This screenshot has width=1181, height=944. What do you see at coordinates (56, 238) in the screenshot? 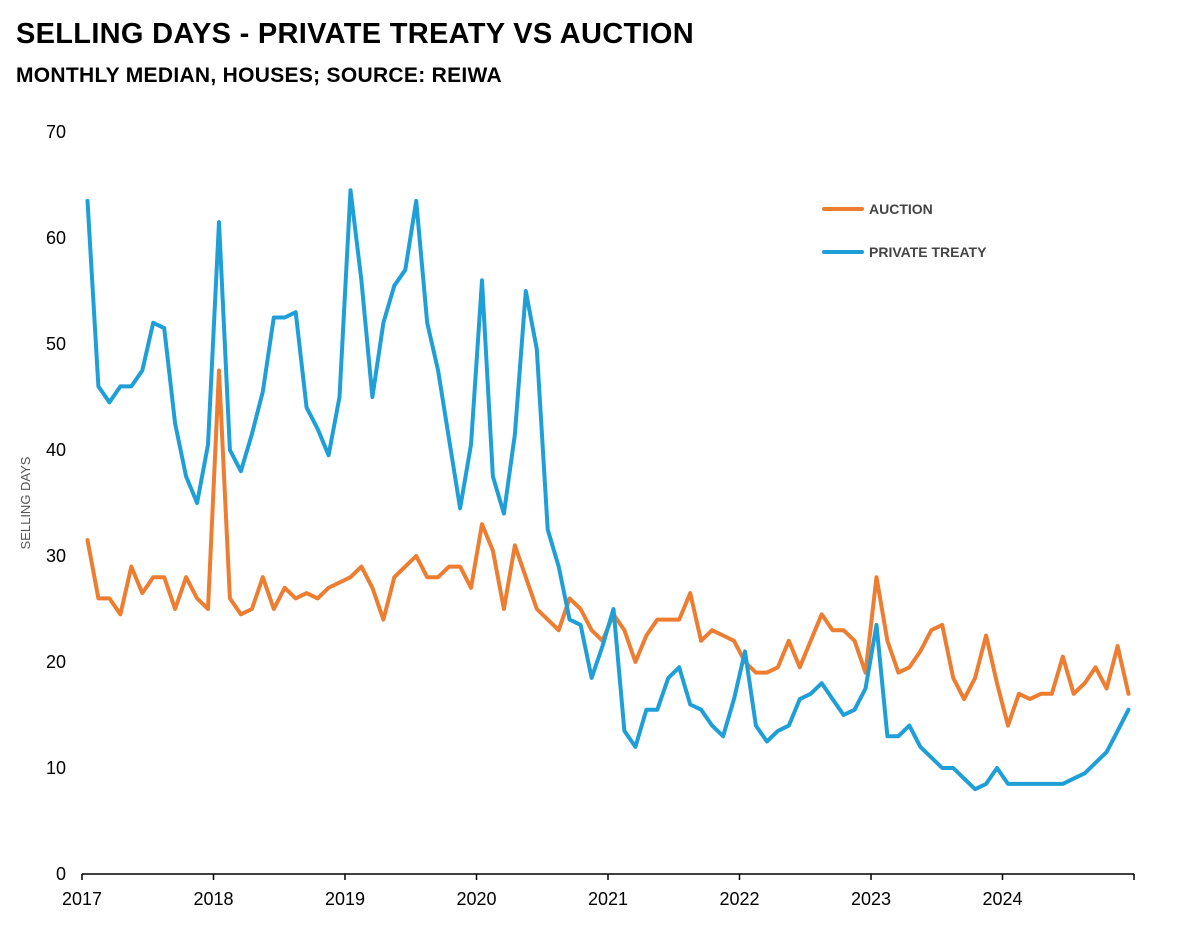
I see `y-tick-label: 60` at bounding box center [56, 238].